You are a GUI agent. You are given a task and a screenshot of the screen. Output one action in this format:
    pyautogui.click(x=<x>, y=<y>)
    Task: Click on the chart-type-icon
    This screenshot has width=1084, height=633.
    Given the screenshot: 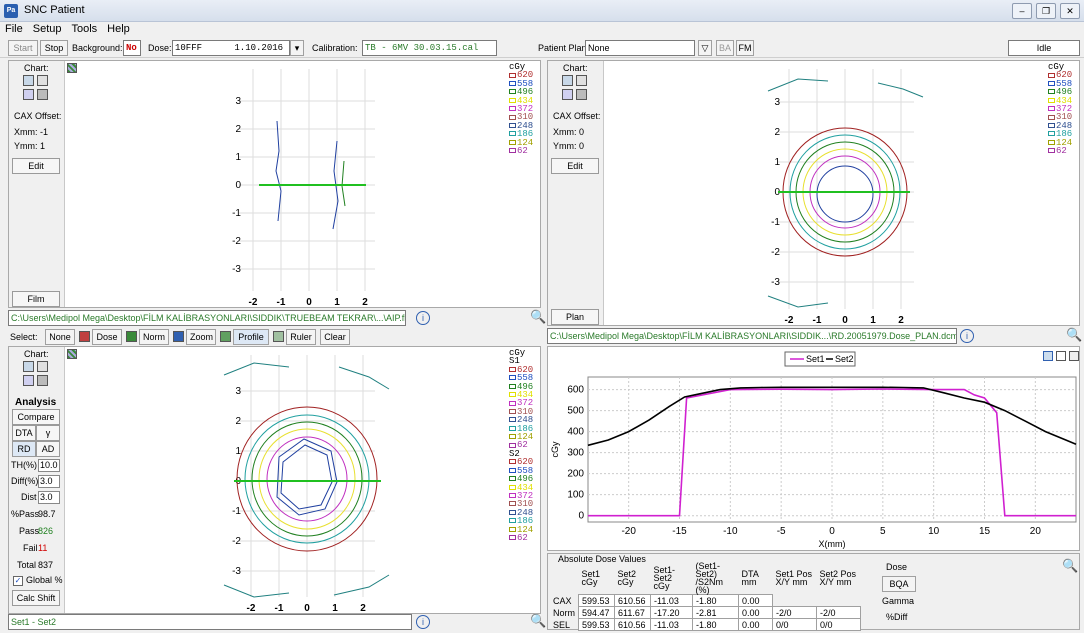 What is the action you would take?
    pyautogui.click(x=1048, y=356)
    